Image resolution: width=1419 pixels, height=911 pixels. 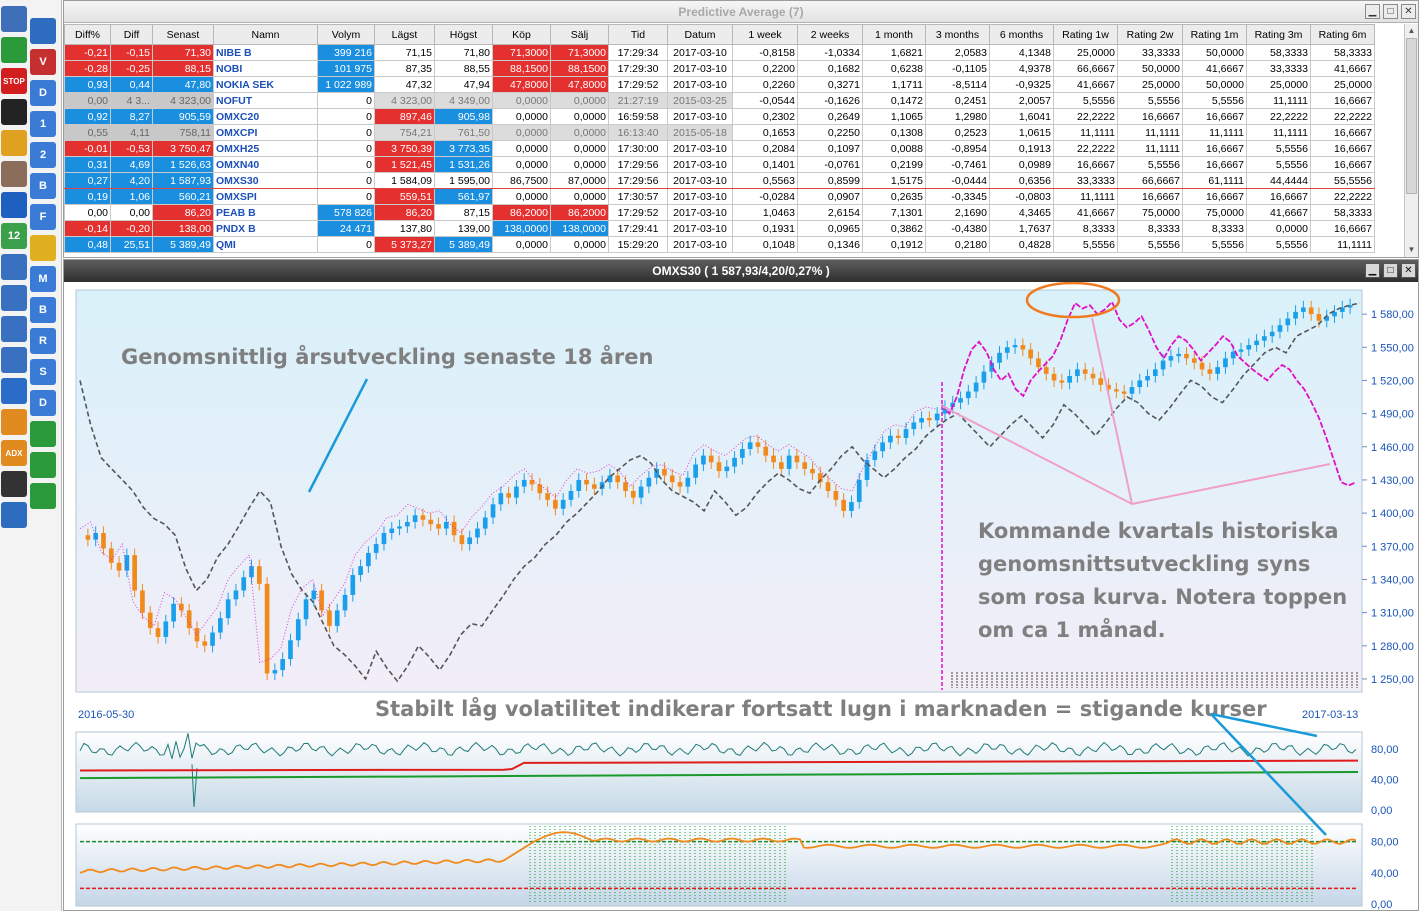 What do you see at coordinates (43, 496) in the screenshot?
I see `bars-3-icon` at bounding box center [43, 496].